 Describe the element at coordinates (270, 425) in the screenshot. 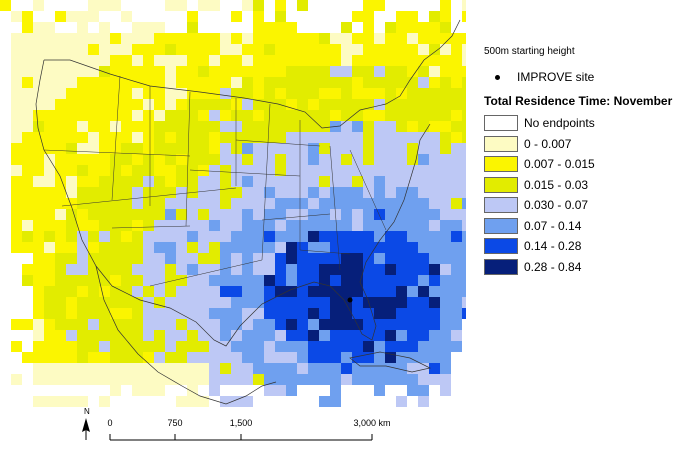

I see `scale-bar: 0 750 1,500 3,000 km` at that location.